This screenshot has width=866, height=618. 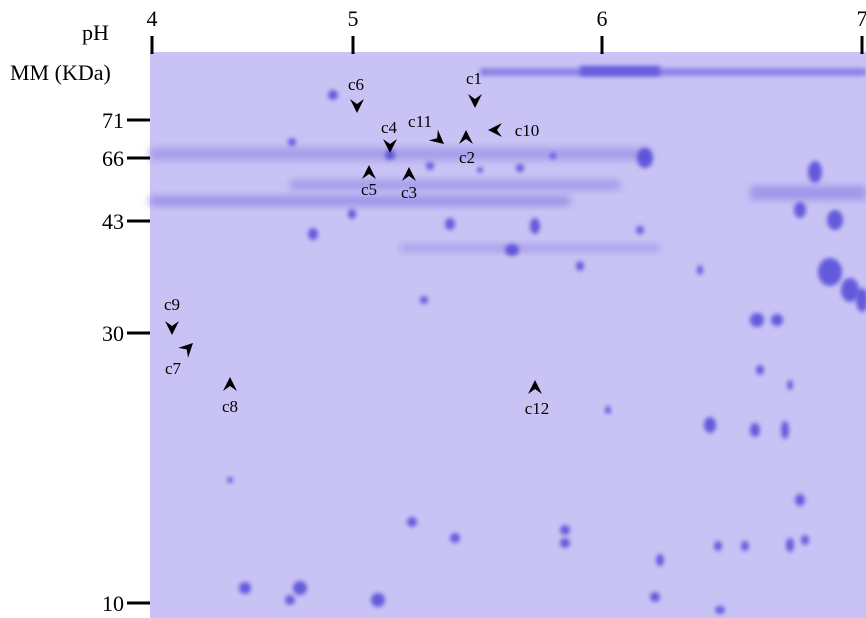 What do you see at coordinates (173, 368) in the screenshot?
I see `spot-label: c7` at bounding box center [173, 368].